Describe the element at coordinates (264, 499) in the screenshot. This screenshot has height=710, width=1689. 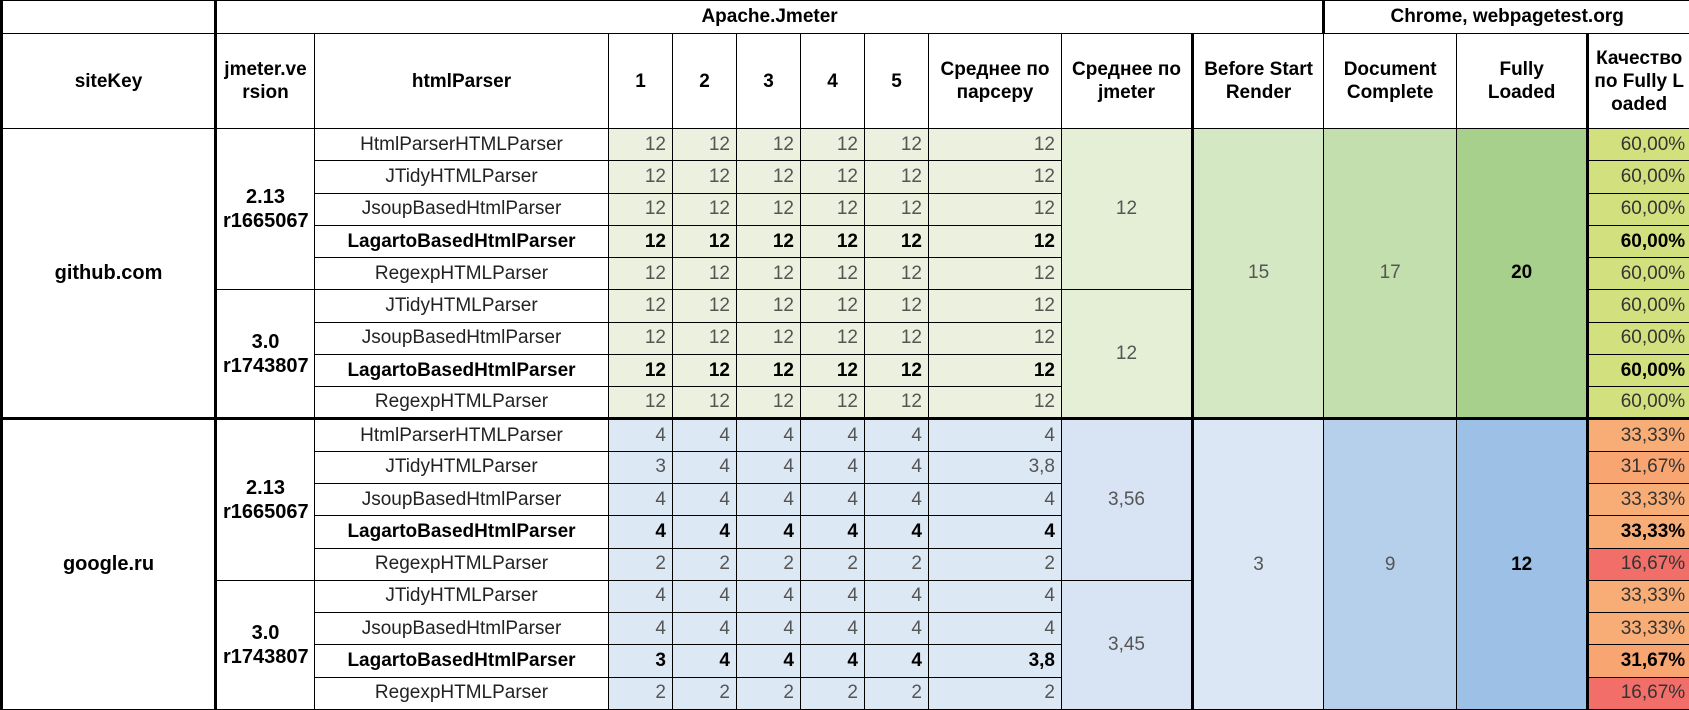
I see `jmeter-version-cell: 2.13 r1665067` at that location.